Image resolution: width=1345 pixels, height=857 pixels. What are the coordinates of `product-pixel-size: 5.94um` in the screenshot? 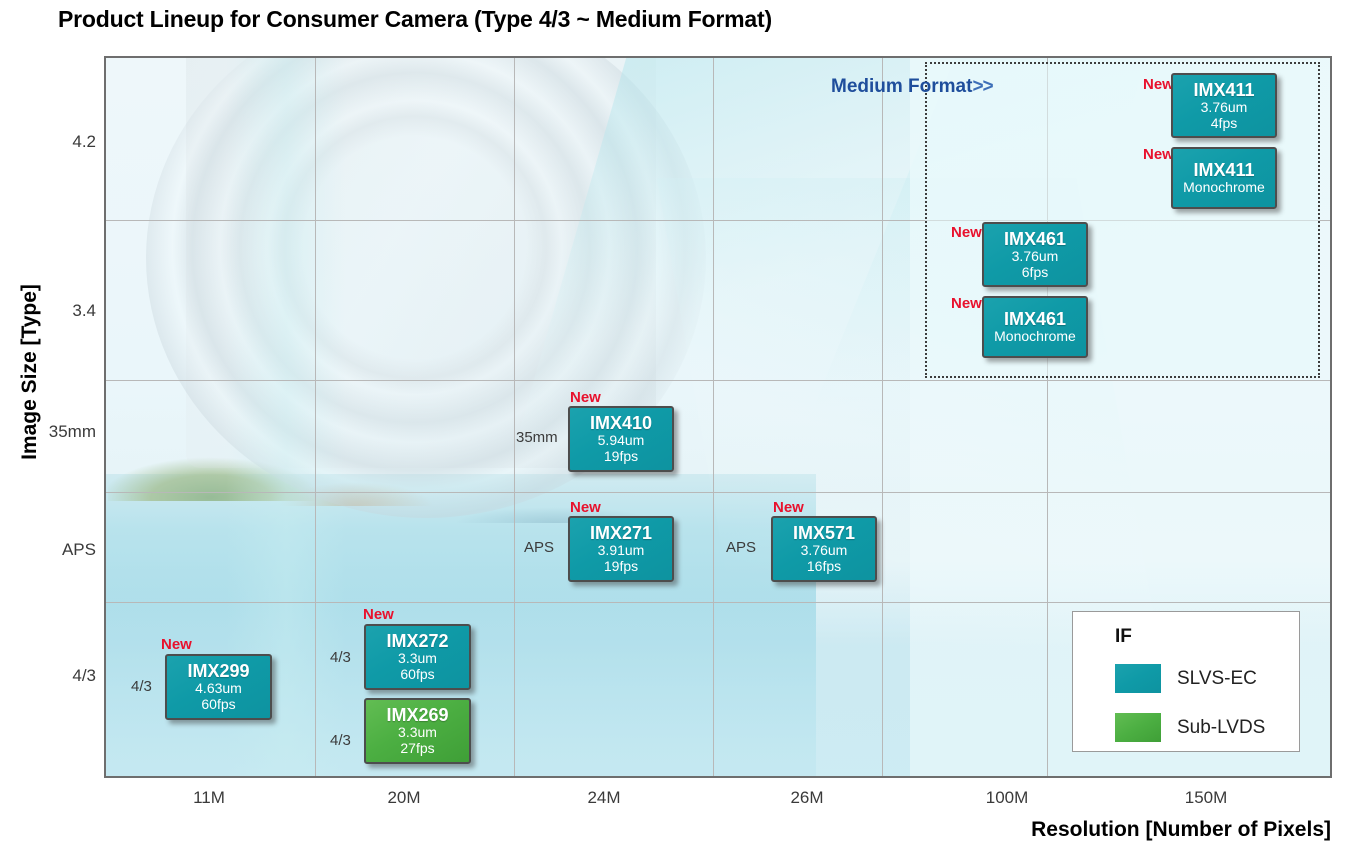 It's located at (621, 440).